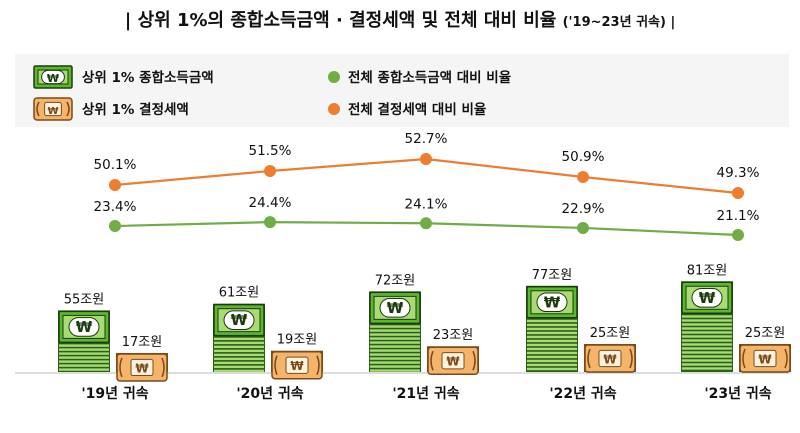 The width and height of the screenshot is (800, 433). I want to click on bar-tax-label-3: 23조원, so click(453, 335).